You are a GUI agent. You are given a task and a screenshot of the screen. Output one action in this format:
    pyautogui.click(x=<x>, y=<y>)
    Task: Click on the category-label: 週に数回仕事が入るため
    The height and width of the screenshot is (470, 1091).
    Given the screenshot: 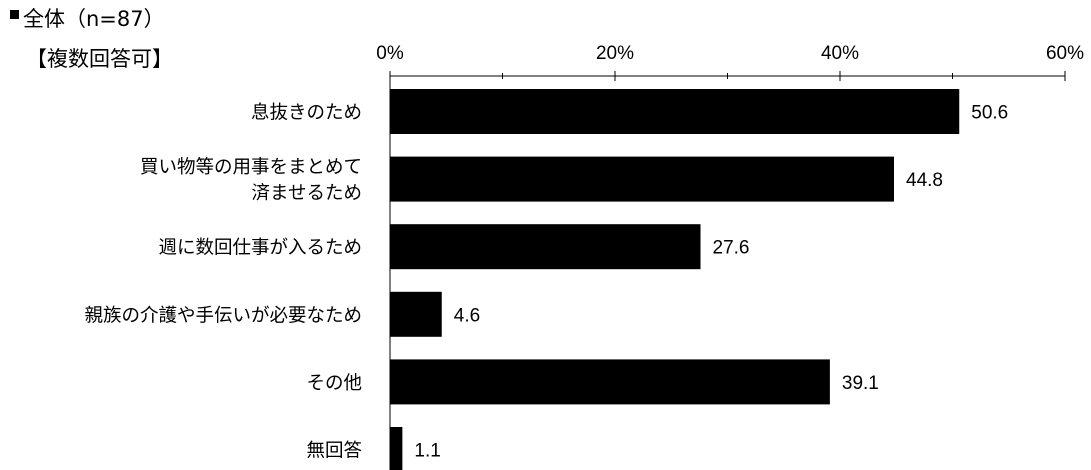 What is the action you would take?
    pyautogui.click(x=260, y=248)
    